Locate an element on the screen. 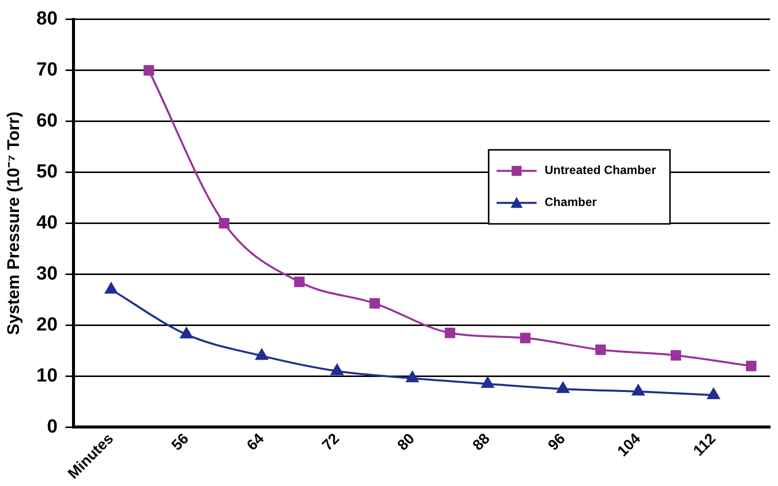 Image resolution: width=778 pixels, height=486 pixels. y-tick-label: 0 is located at coordinates (52, 427).